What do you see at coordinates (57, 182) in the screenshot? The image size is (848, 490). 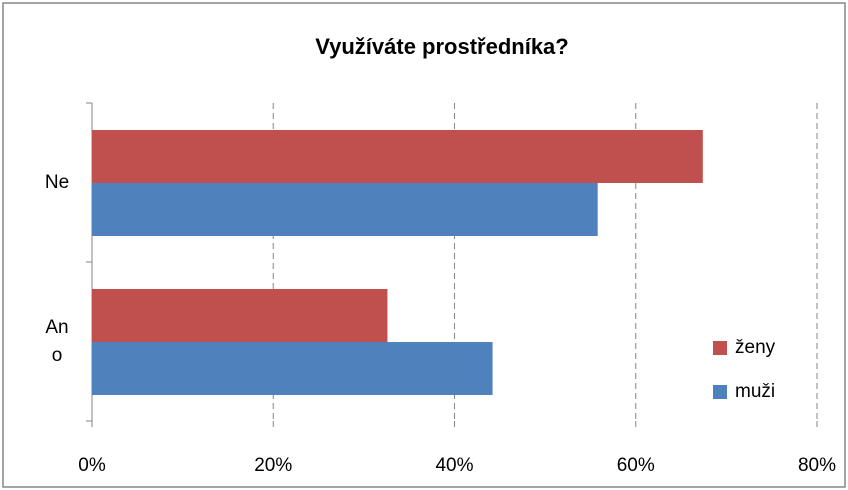 I see `y-tick-label: Ne` at bounding box center [57, 182].